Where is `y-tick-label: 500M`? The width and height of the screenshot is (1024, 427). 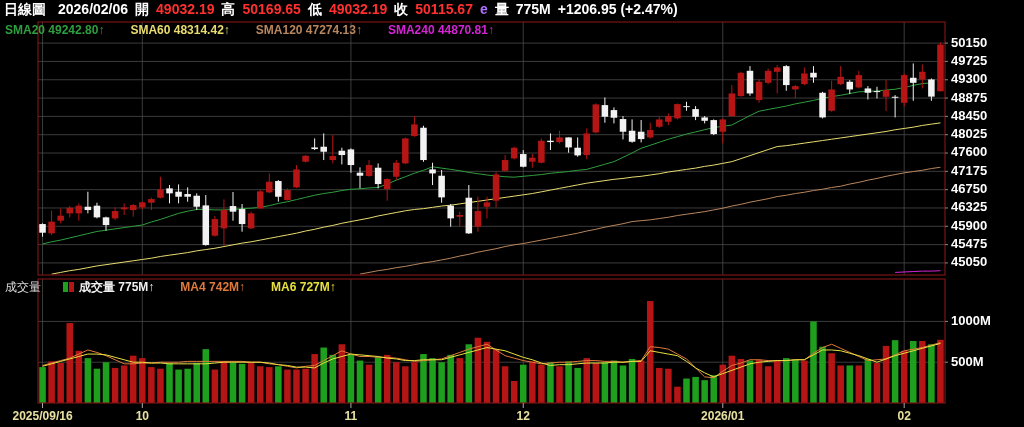 y-tick-label: 500M is located at coordinates (967, 361).